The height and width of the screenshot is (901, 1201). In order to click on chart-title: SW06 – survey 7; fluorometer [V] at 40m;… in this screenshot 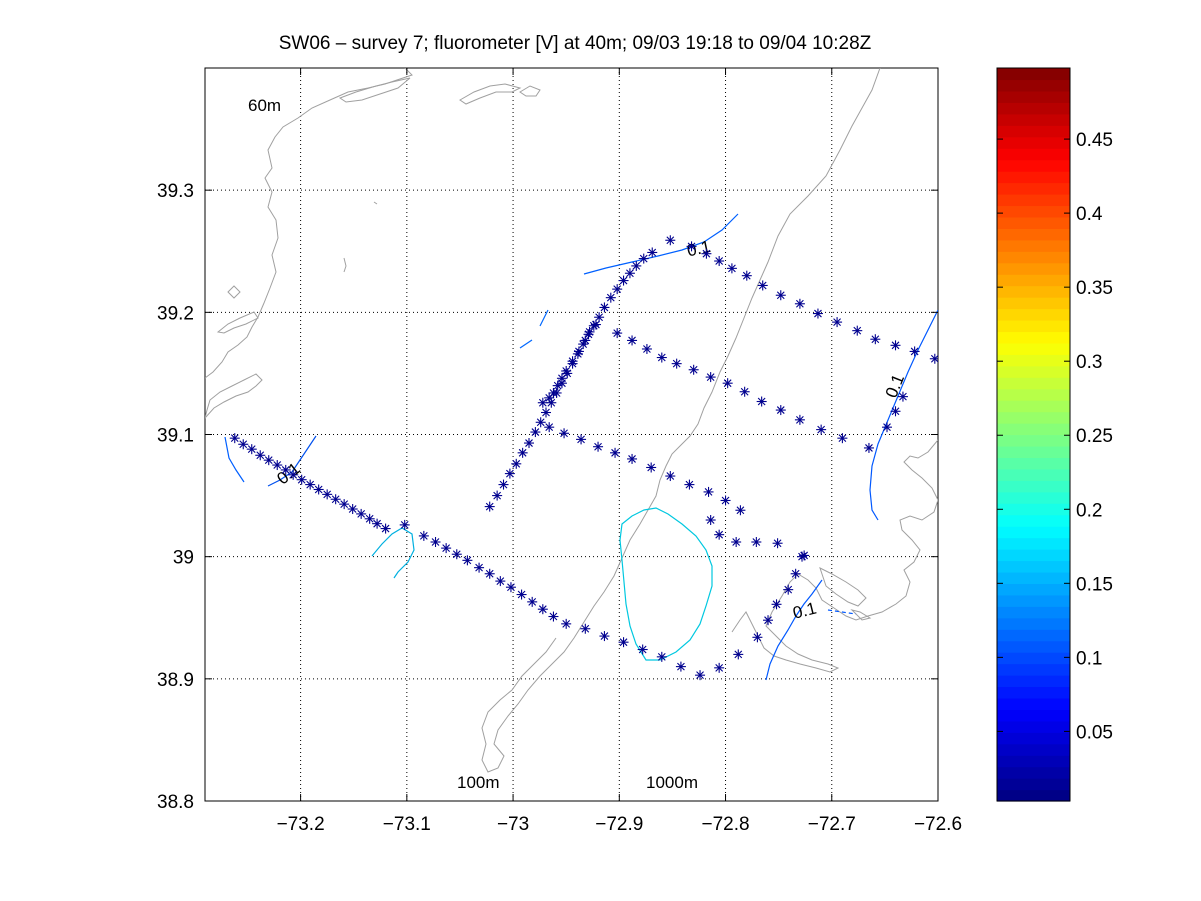, I will do `click(575, 43)`.